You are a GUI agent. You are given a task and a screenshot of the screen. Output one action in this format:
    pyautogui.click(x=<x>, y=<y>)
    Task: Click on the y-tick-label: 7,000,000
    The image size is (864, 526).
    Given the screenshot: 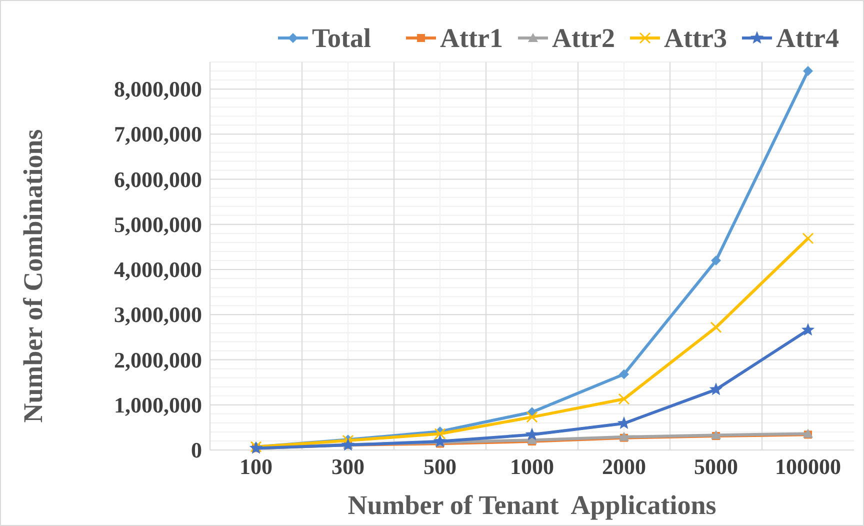 What is the action you would take?
    pyautogui.click(x=158, y=134)
    